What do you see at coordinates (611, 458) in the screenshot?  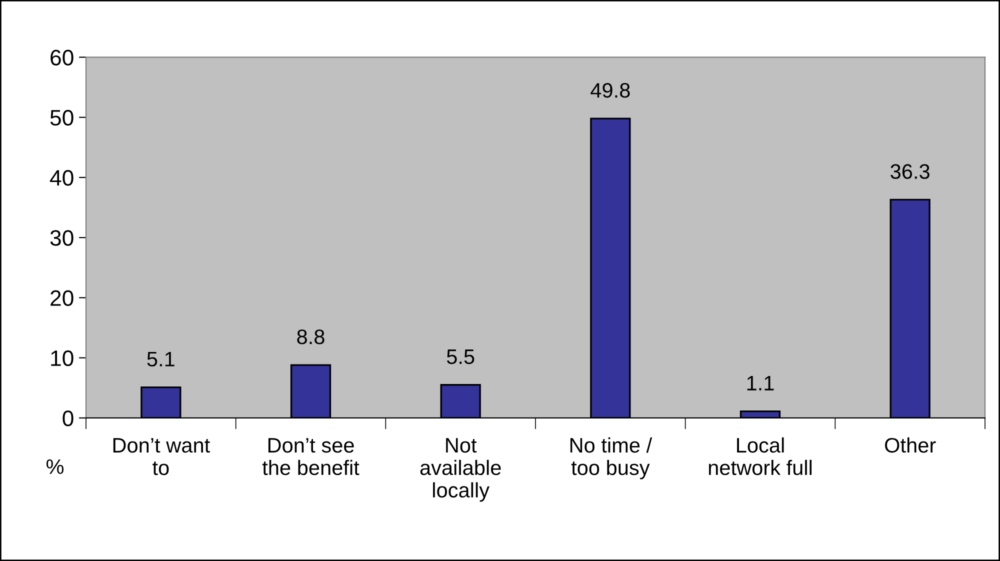 I see `x-tick-label: No time / too busy` at bounding box center [611, 458].